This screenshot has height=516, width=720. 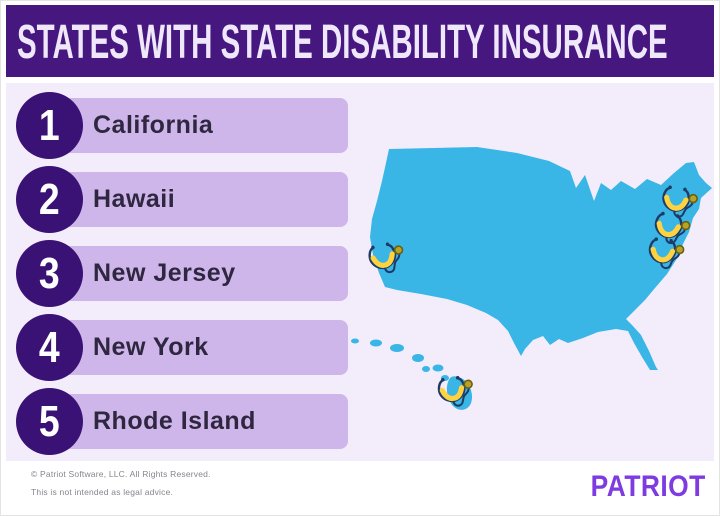 I want to click on rank-badge: 3, so click(x=49, y=273).